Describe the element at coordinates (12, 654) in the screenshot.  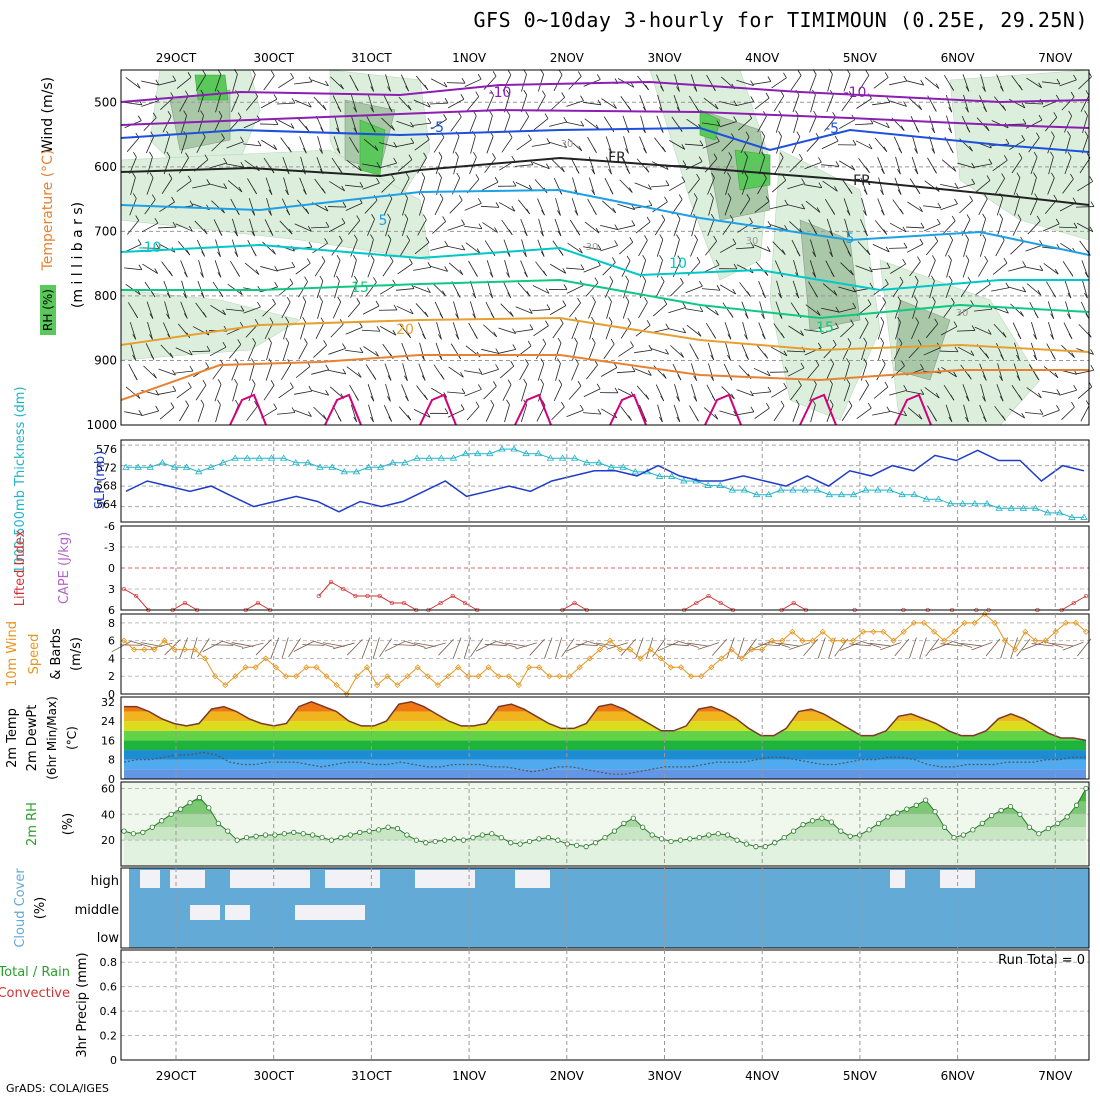
I see `wind-axis-label: 10m Wind` at that location.